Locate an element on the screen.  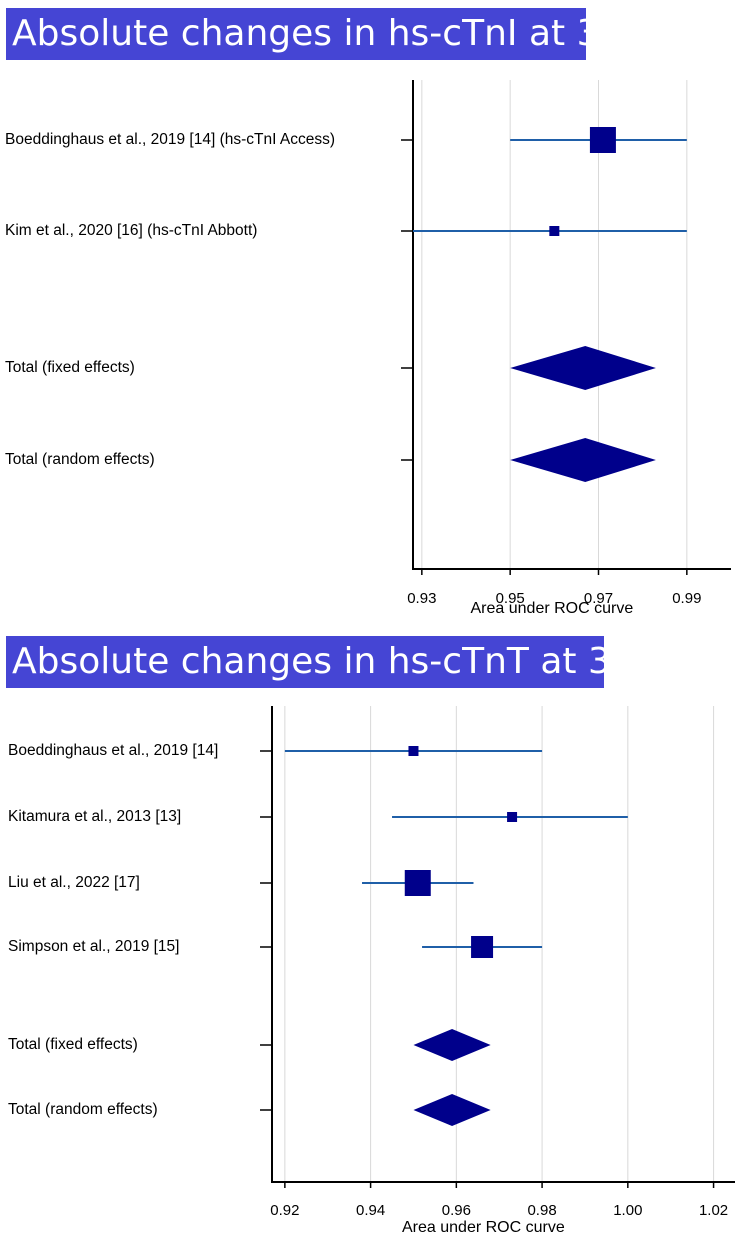
x-tick-label: 1.02 is located at coordinates (713, 1210).